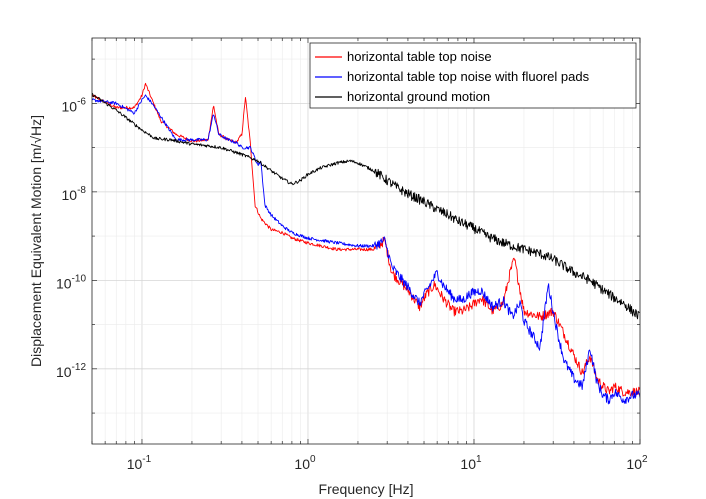  What do you see at coordinates (418, 96) in the screenshot?
I see `legend-label-ground-motion: horizontal ground motion` at bounding box center [418, 96].